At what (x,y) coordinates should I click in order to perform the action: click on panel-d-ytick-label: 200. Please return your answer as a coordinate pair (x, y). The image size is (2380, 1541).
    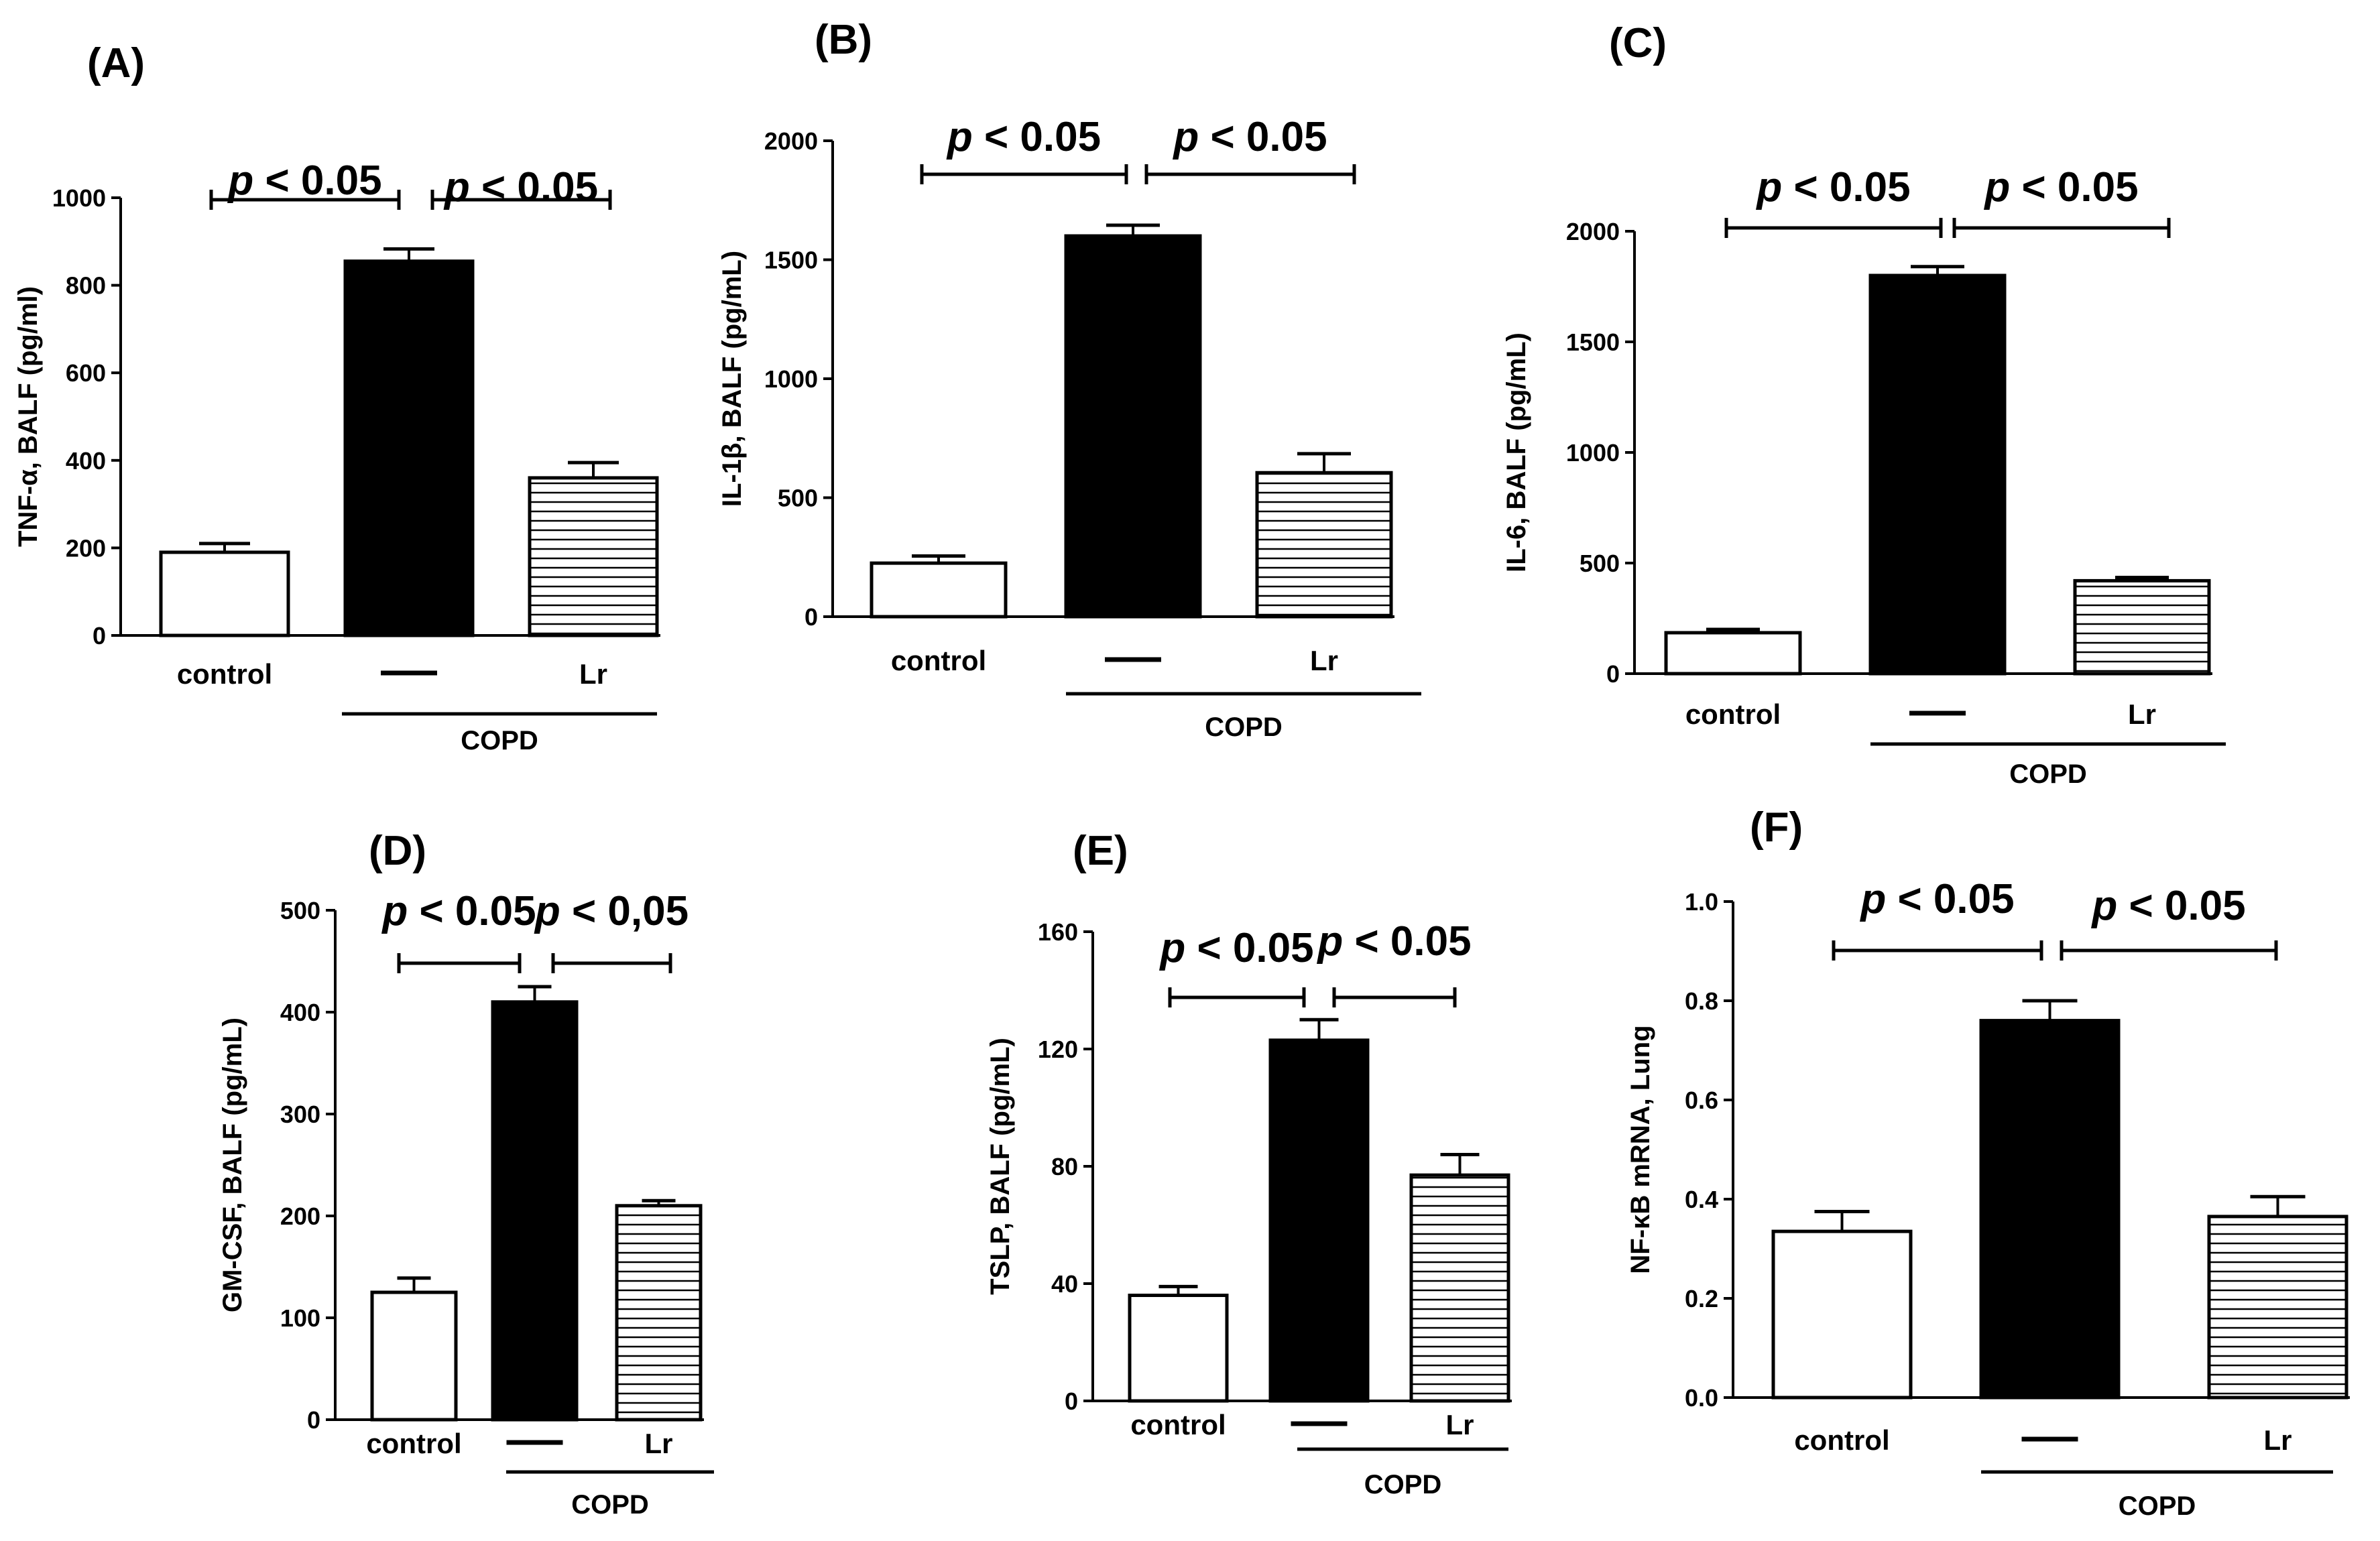
    Looking at the image, I should click on (300, 1216).